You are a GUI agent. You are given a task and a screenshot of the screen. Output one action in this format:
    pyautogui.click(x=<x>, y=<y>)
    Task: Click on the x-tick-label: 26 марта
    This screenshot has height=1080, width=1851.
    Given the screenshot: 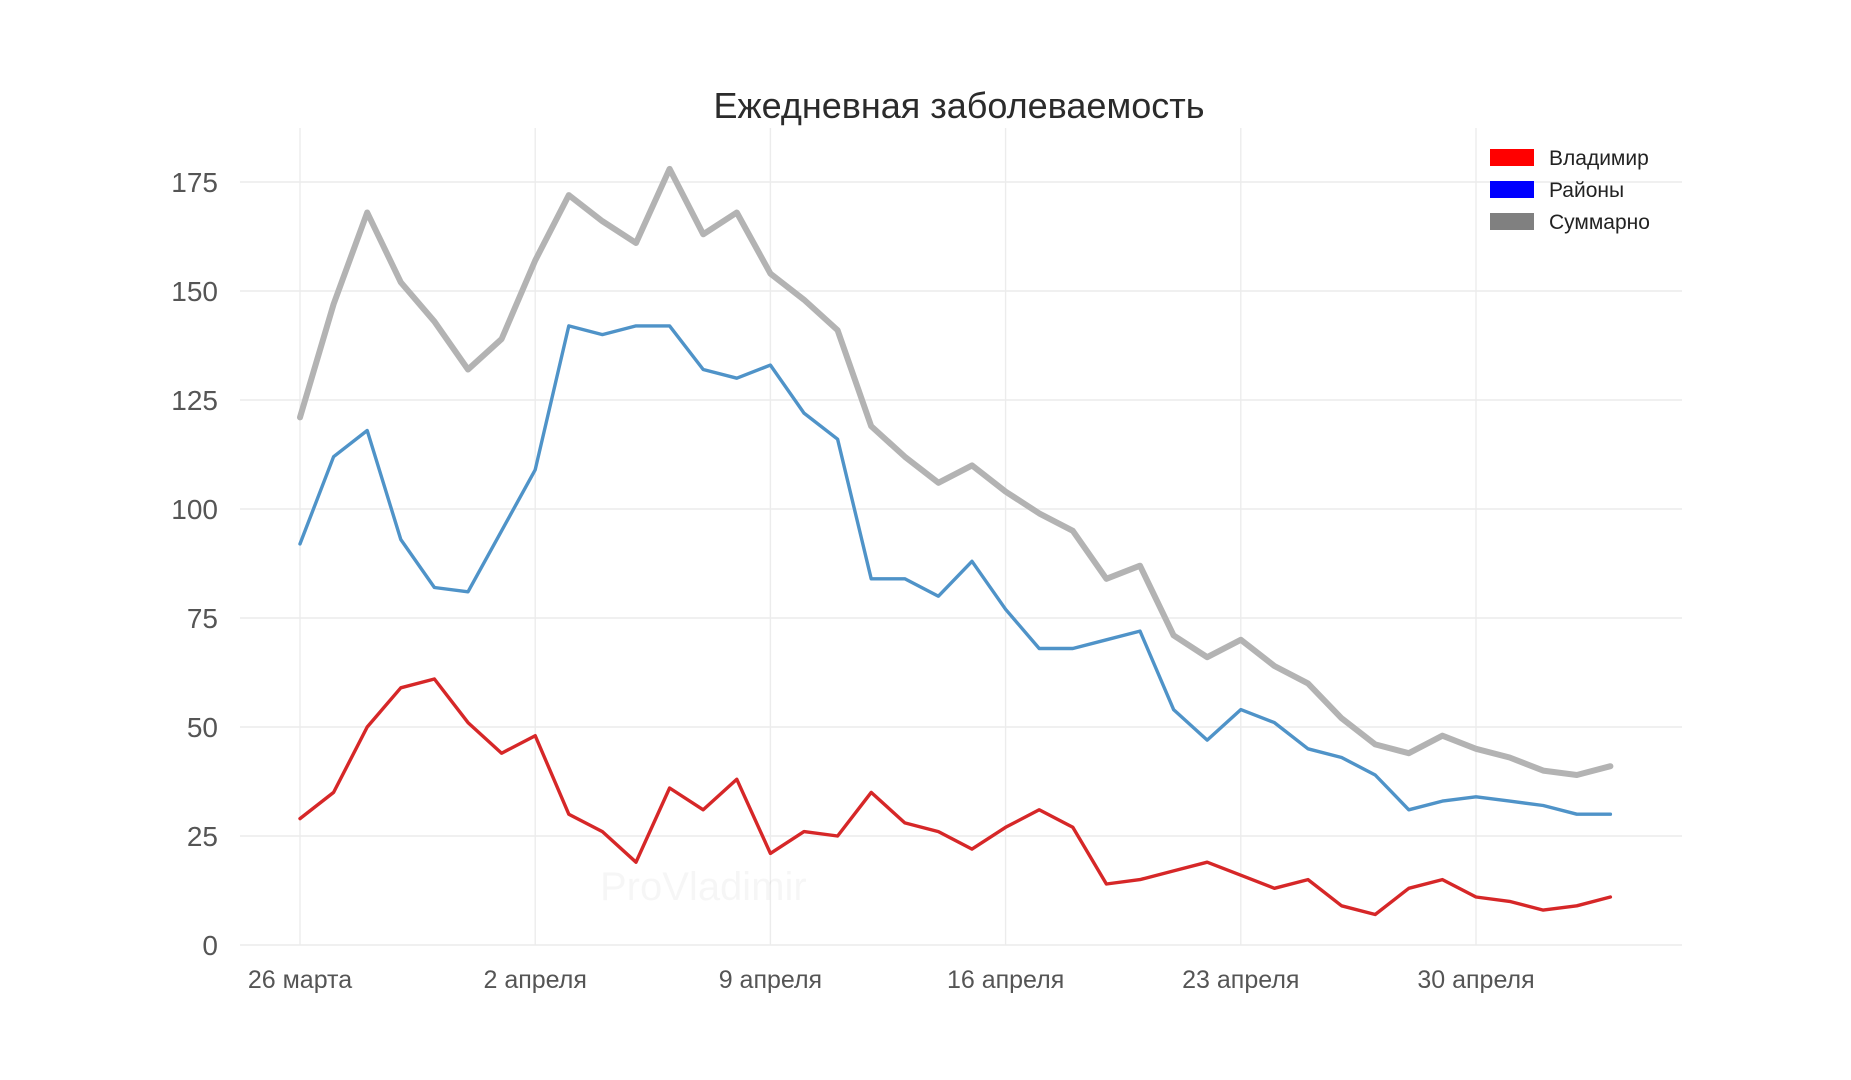 What is the action you would take?
    pyautogui.click(x=300, y=980)
    